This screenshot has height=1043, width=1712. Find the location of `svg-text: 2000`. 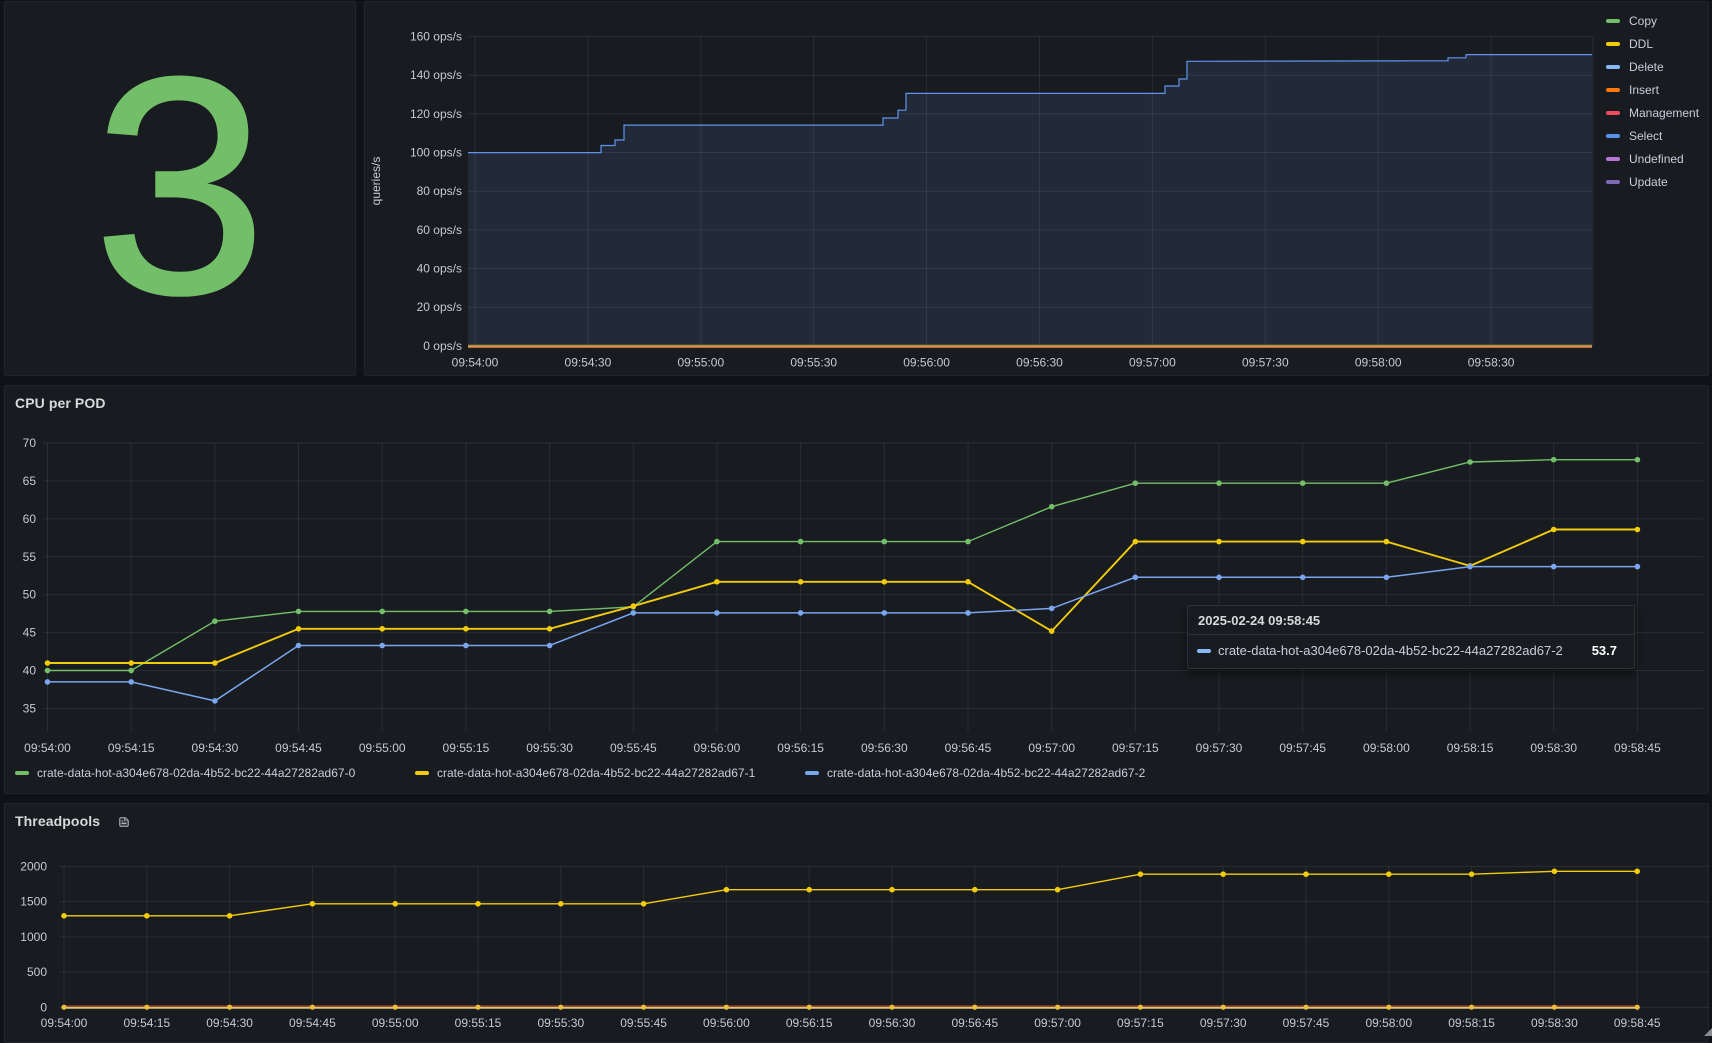

svg-text: 2000 is located at coordinates (33, 866).